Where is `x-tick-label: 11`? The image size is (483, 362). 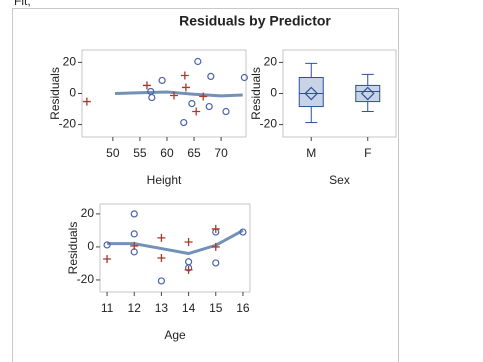 x-tick-label: 11 is located at coordinates (107, 308).